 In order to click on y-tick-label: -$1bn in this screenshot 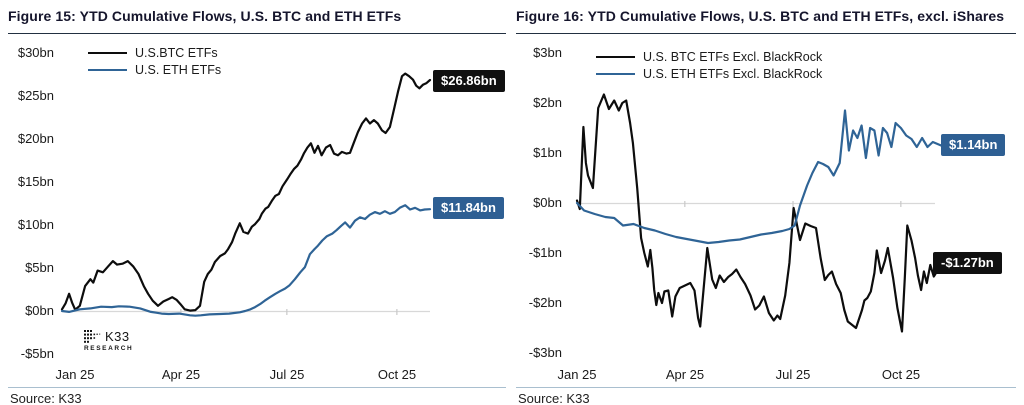, I will do `click(545, 252)`.